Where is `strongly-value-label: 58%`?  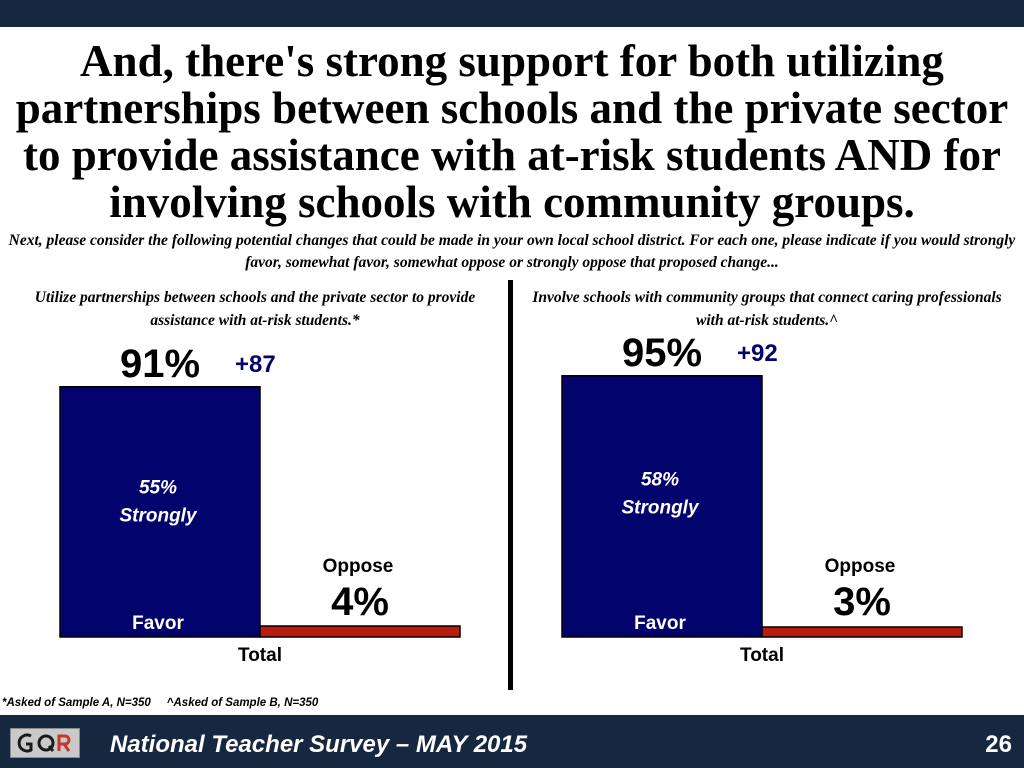 strongly-value-label: 58% is located at coordinates (660, 479).